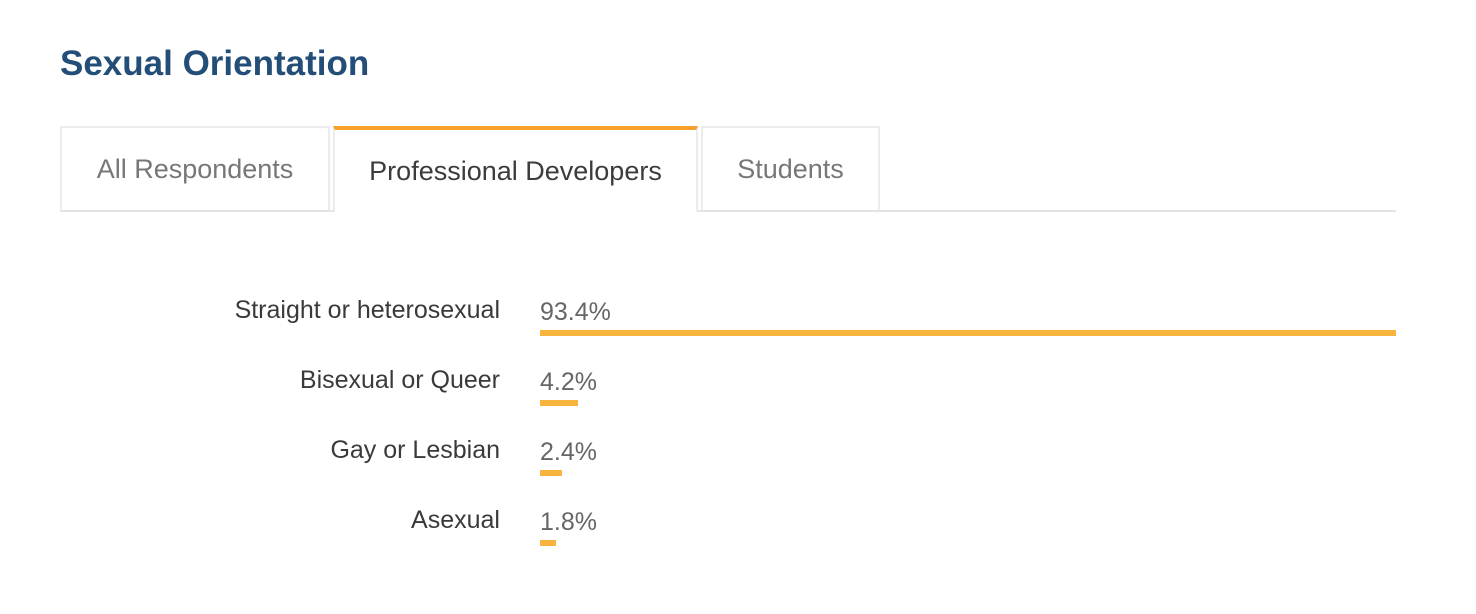 The image size is (1476, 614). I want to click on tab-bar-divider, so click(728, 211).